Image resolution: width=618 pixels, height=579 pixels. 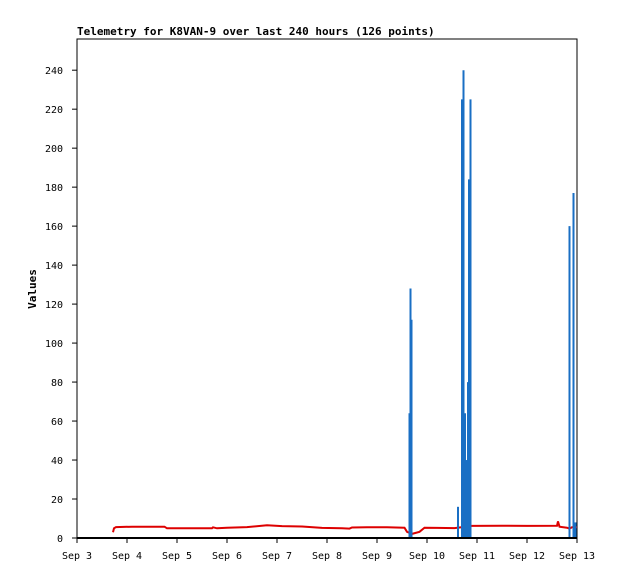 I want to click on y-tick-label: 20, so click(x=57, y=500).